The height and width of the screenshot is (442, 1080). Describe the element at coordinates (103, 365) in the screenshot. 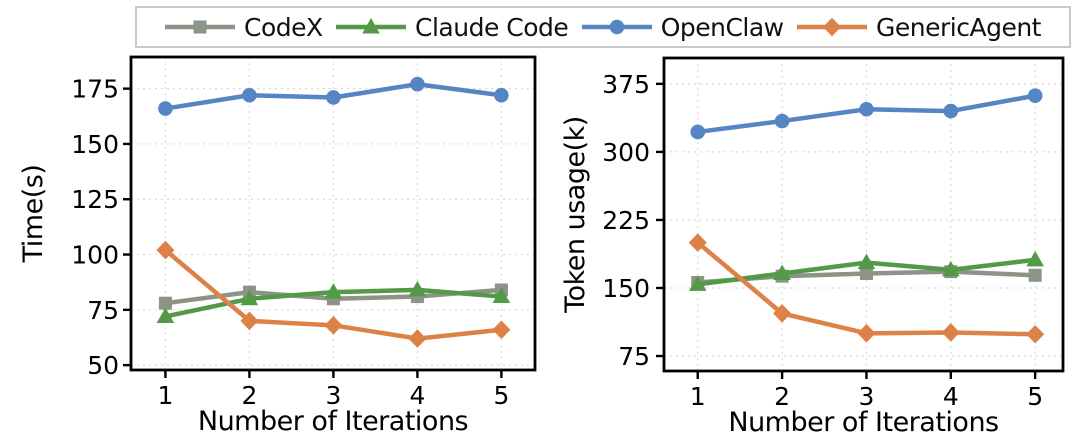

I see `y-tick-label: 50` at that location.